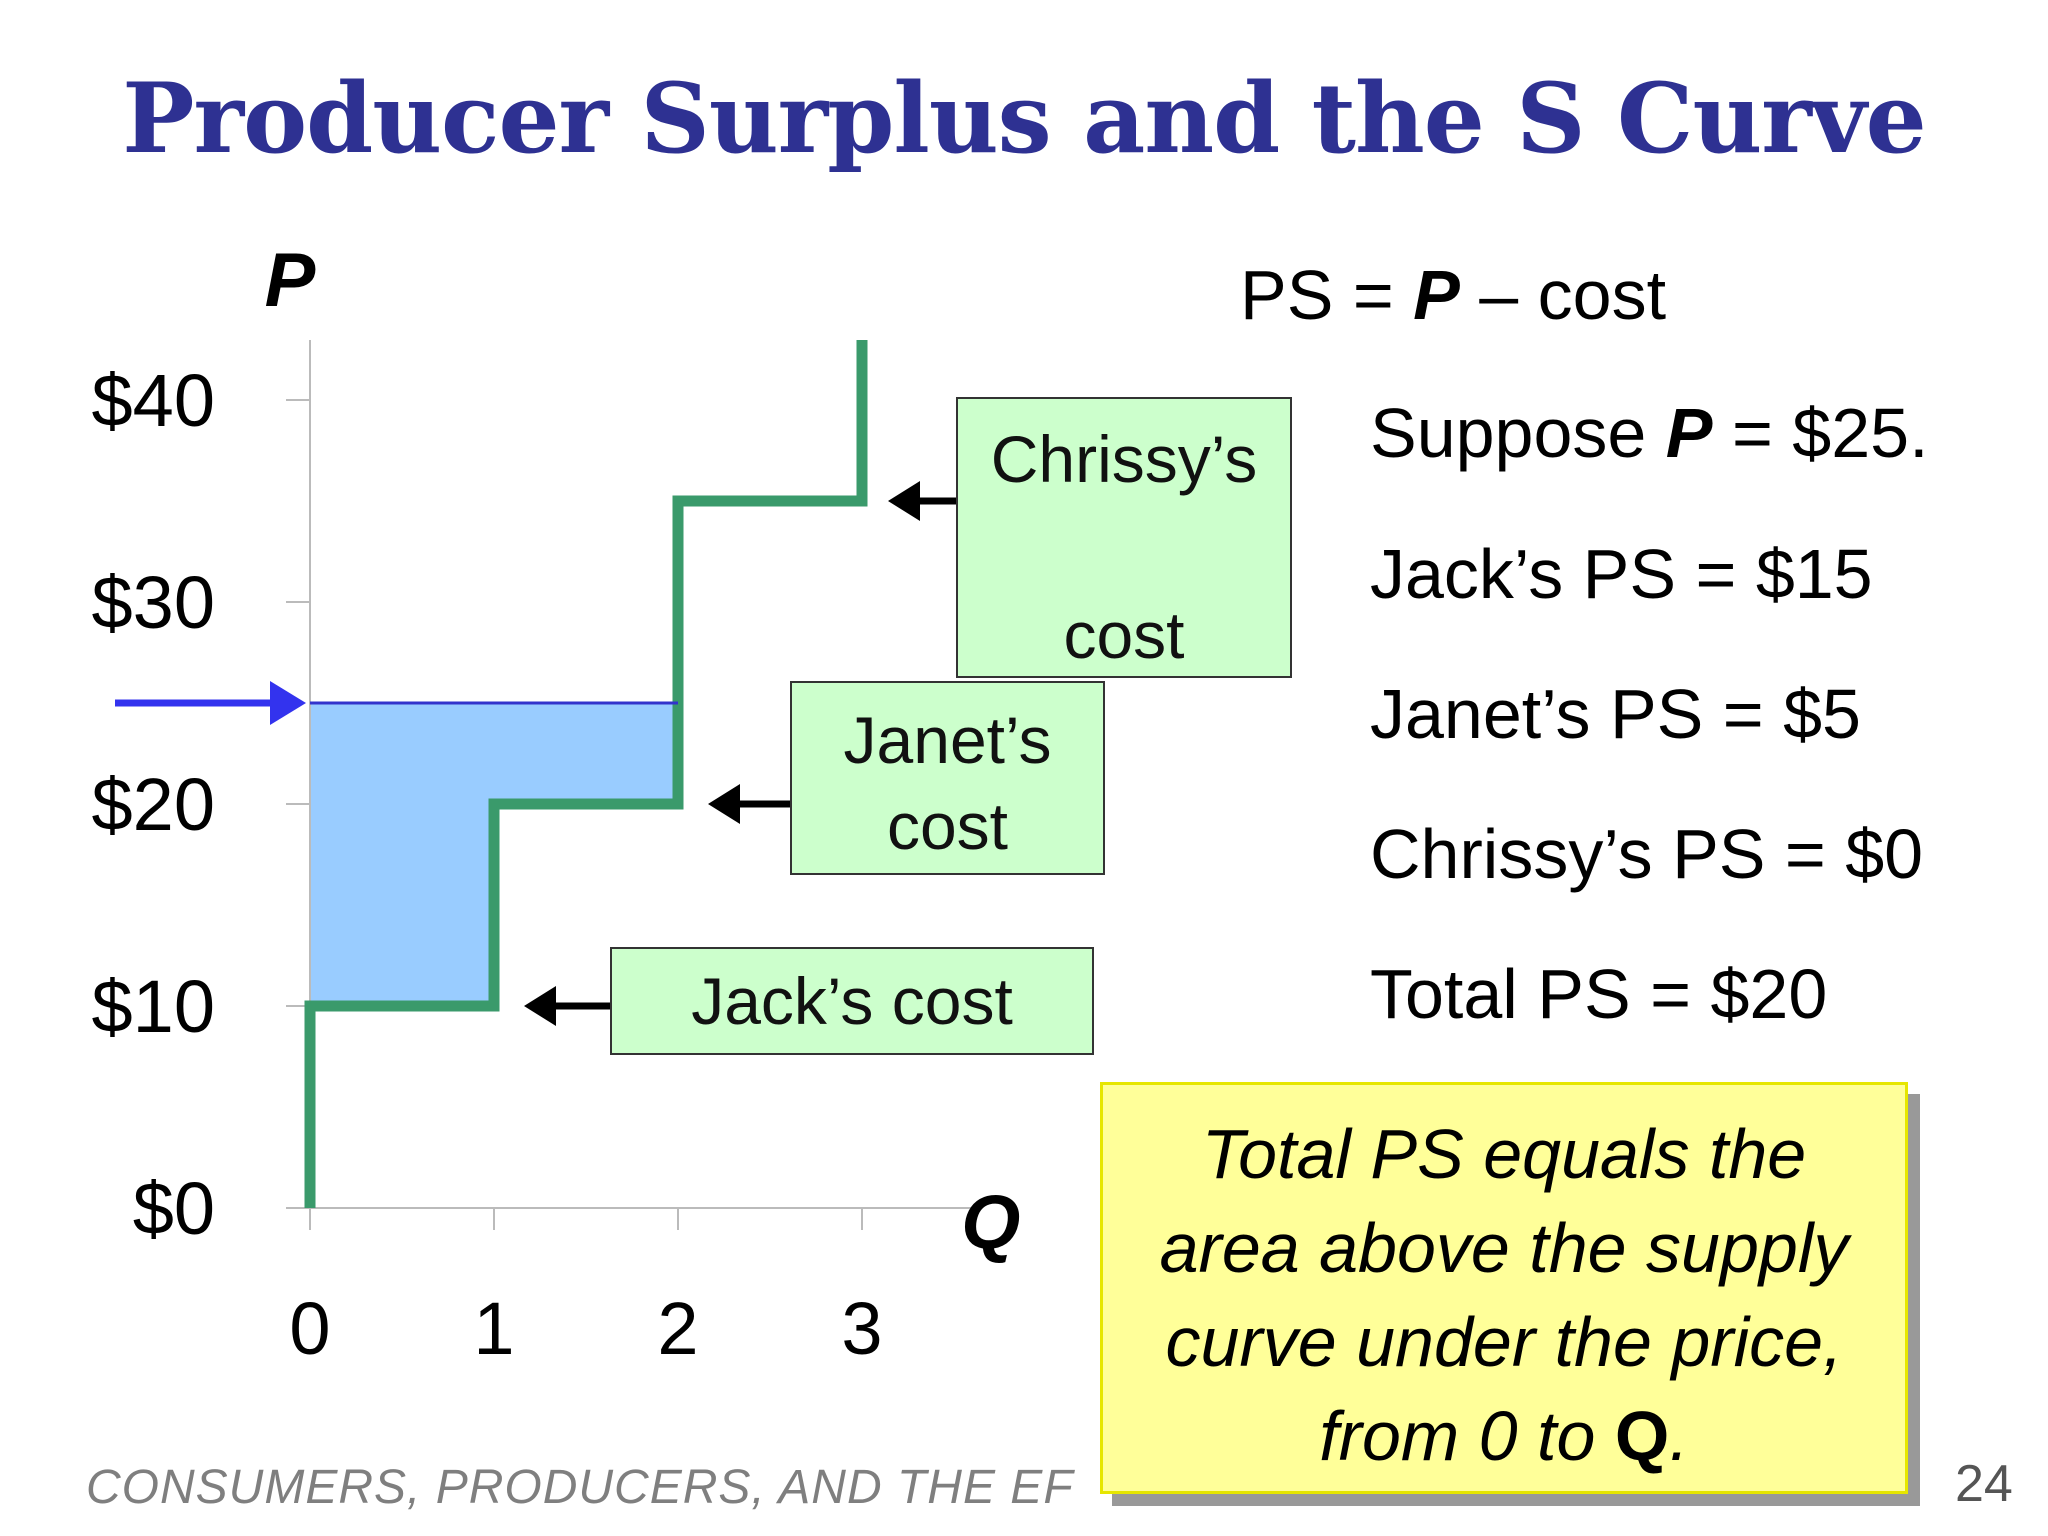 The height and width of the screenshot is (1536, 2048). Describe the element at coordinates (153, 804) in the screenshot. I see `y-tick-label: $20` at that location.